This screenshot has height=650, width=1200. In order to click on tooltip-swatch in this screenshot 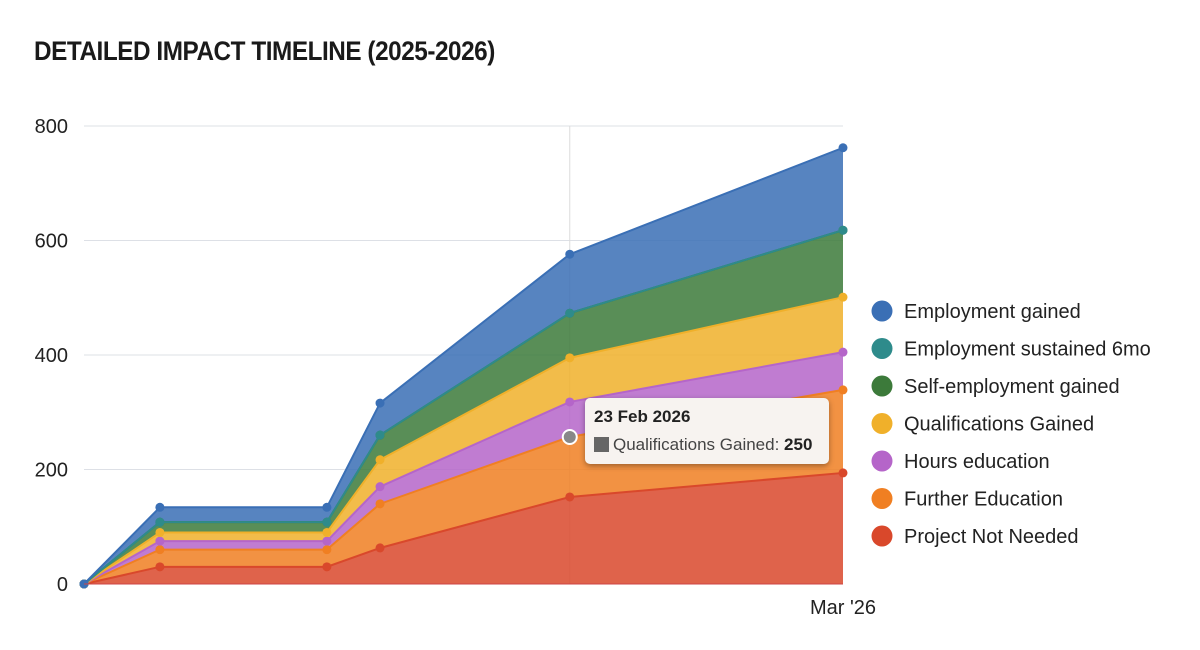, I will do `click(601, 444)`.